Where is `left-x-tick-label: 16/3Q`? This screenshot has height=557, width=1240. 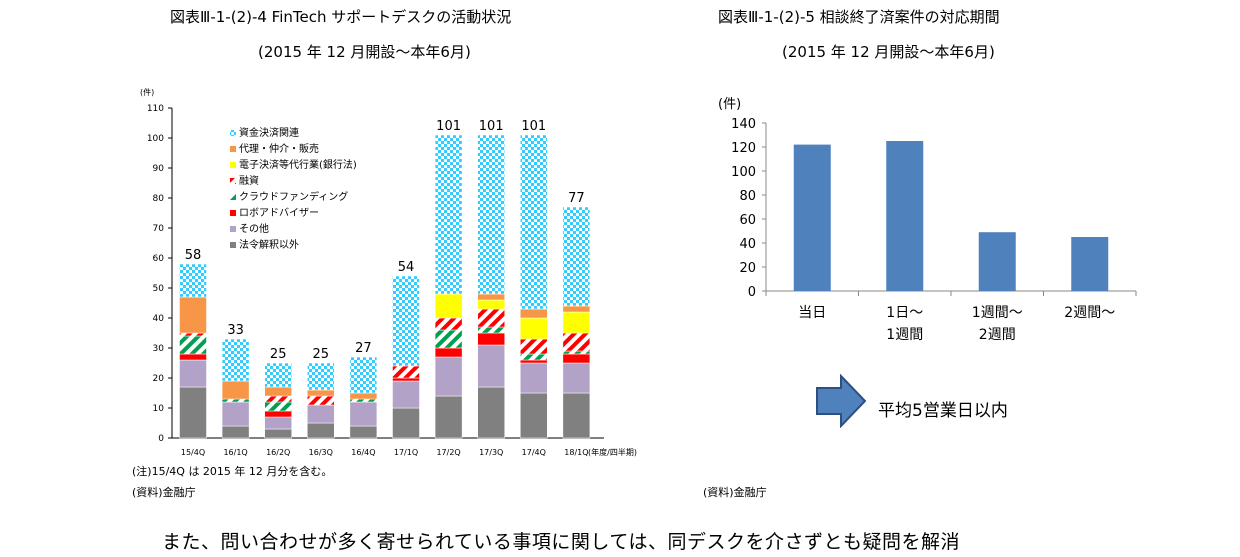 left-x-tick-label: 16/3Q is located at coordinates (321, 452).